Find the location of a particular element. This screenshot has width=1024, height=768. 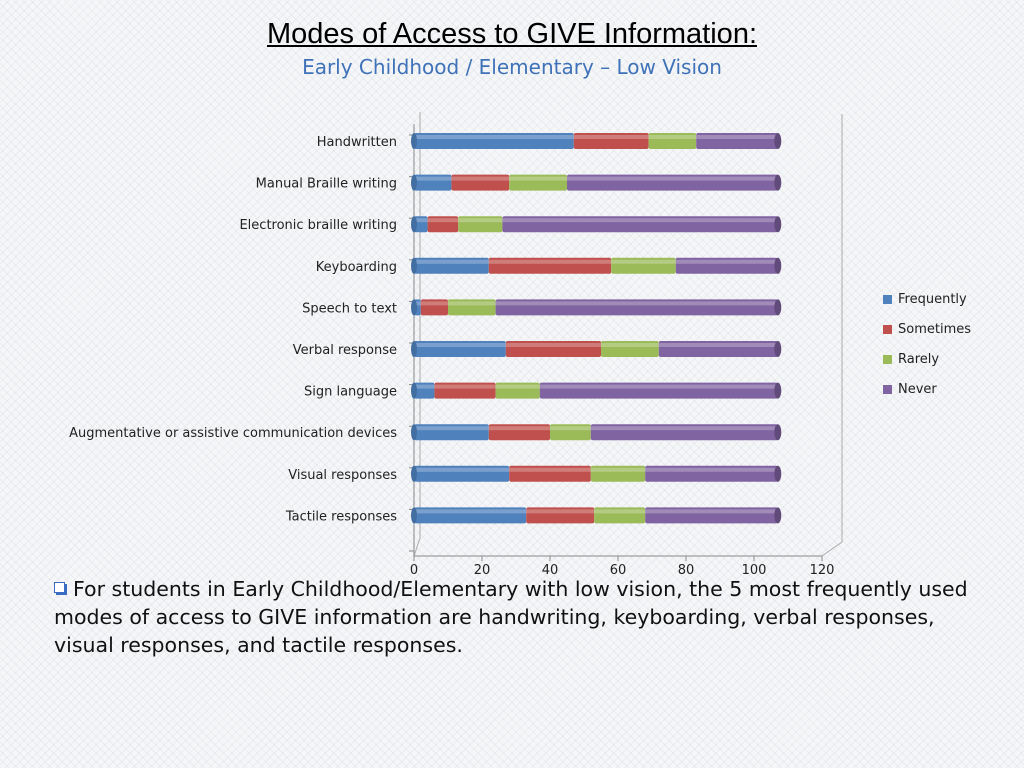

x-tick-label: 120 is located at coordinates (822, 570).